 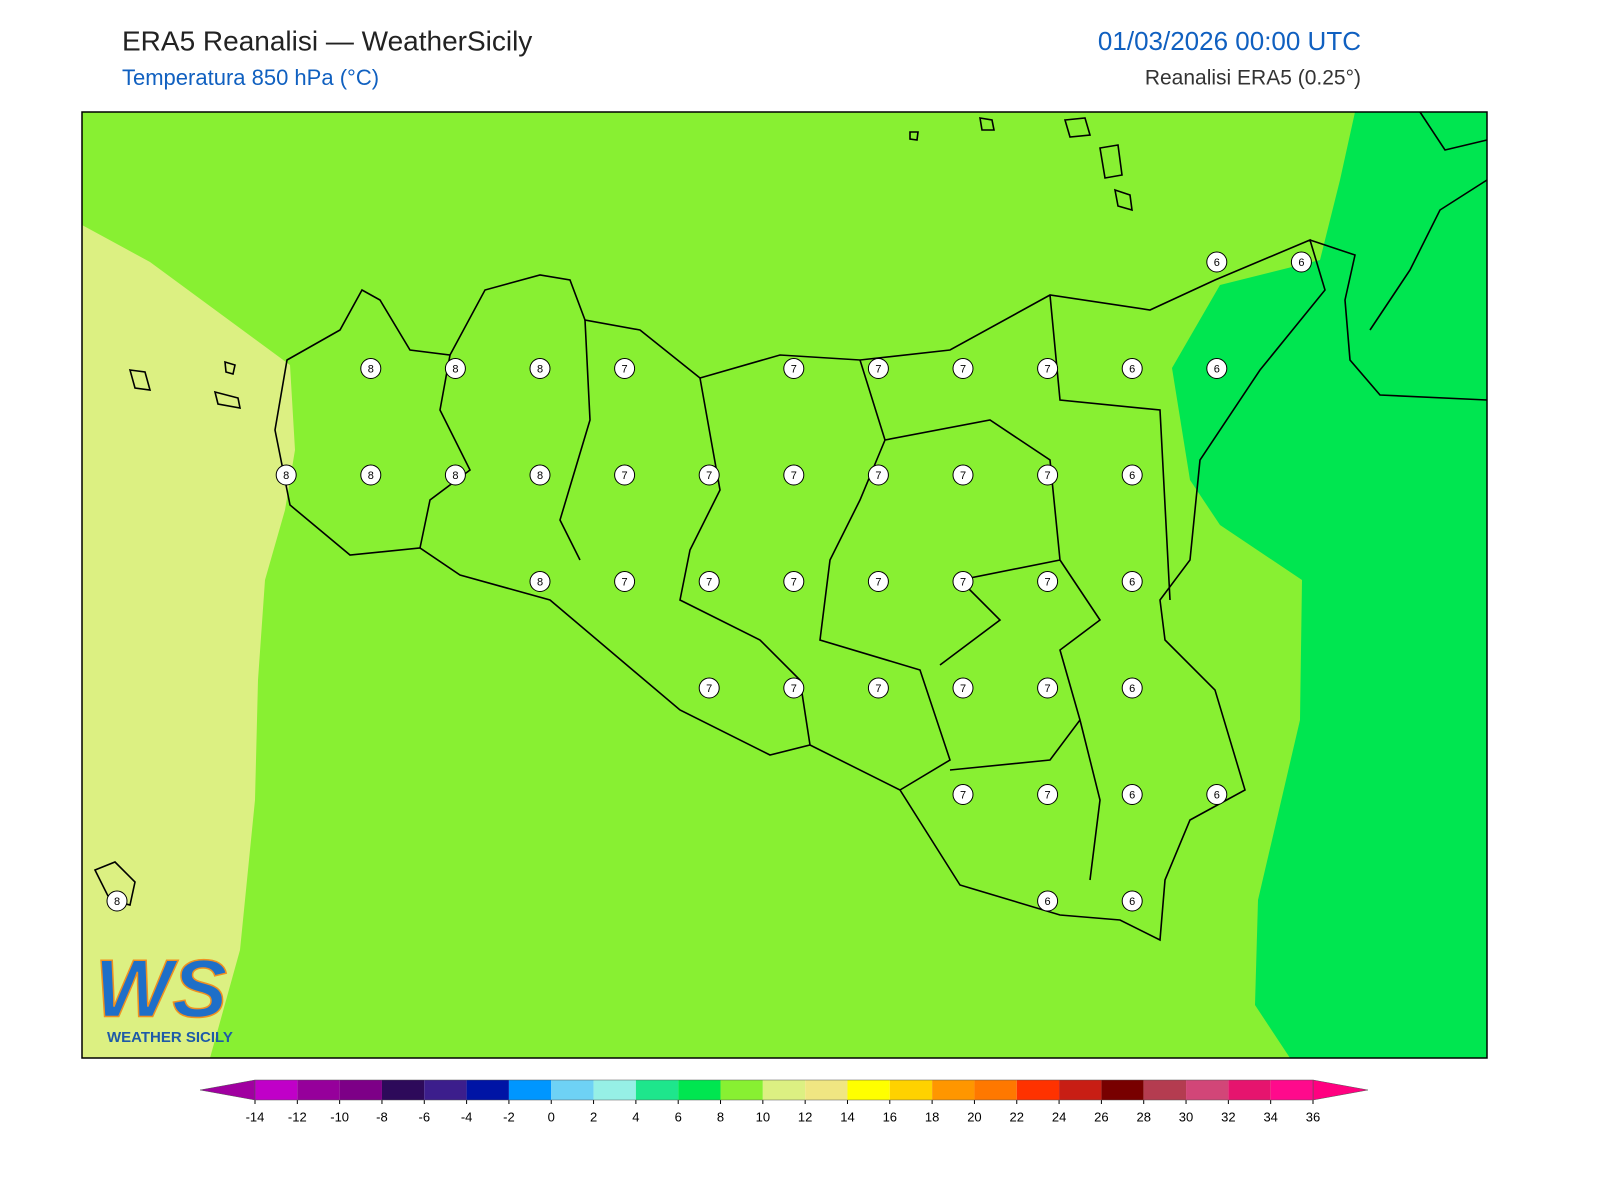 I want to click on colorbar-tick-label: -12, so click(x=297, y=1116).